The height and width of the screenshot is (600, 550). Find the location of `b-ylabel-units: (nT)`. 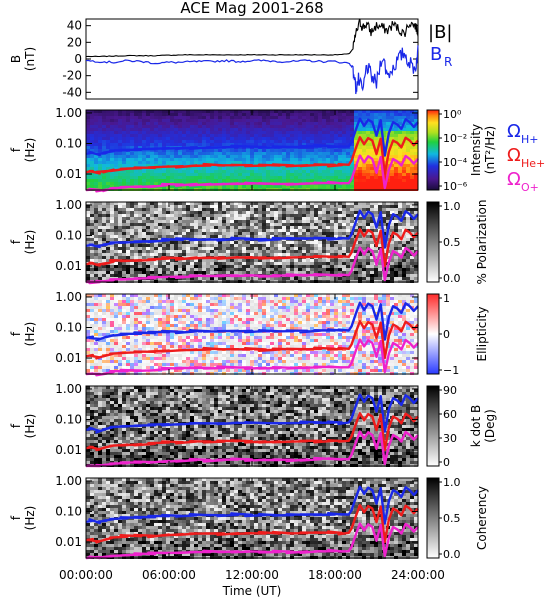

b-ylabel-units: (nT) is located at coordinates (30, 59).